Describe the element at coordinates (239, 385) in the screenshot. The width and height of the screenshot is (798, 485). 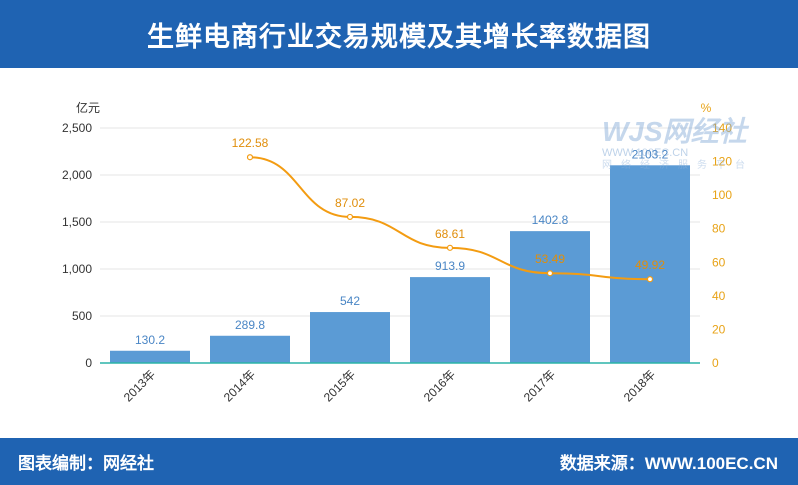
I see `x-tick-label: 2014年` at that location.